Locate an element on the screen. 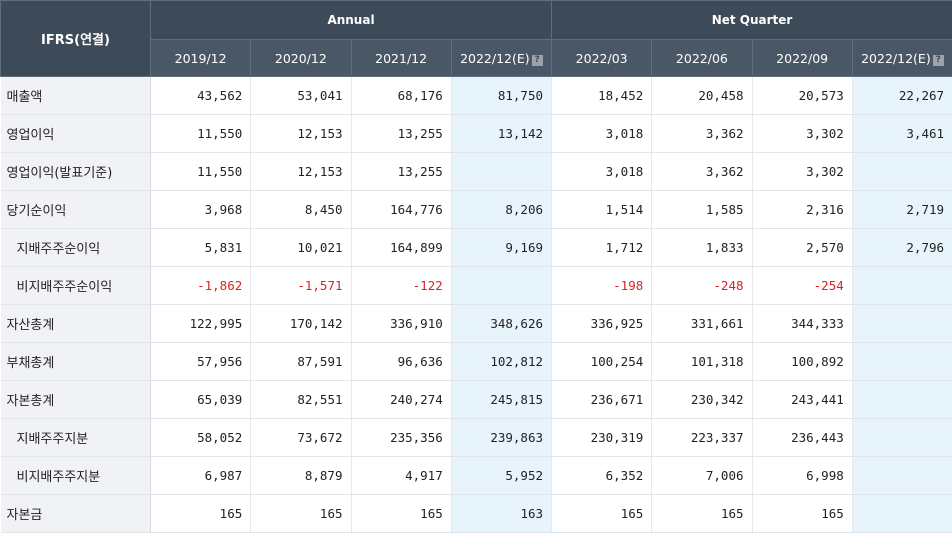  estimate-value-cell: 5,952 is located at coordinates (501, 476).